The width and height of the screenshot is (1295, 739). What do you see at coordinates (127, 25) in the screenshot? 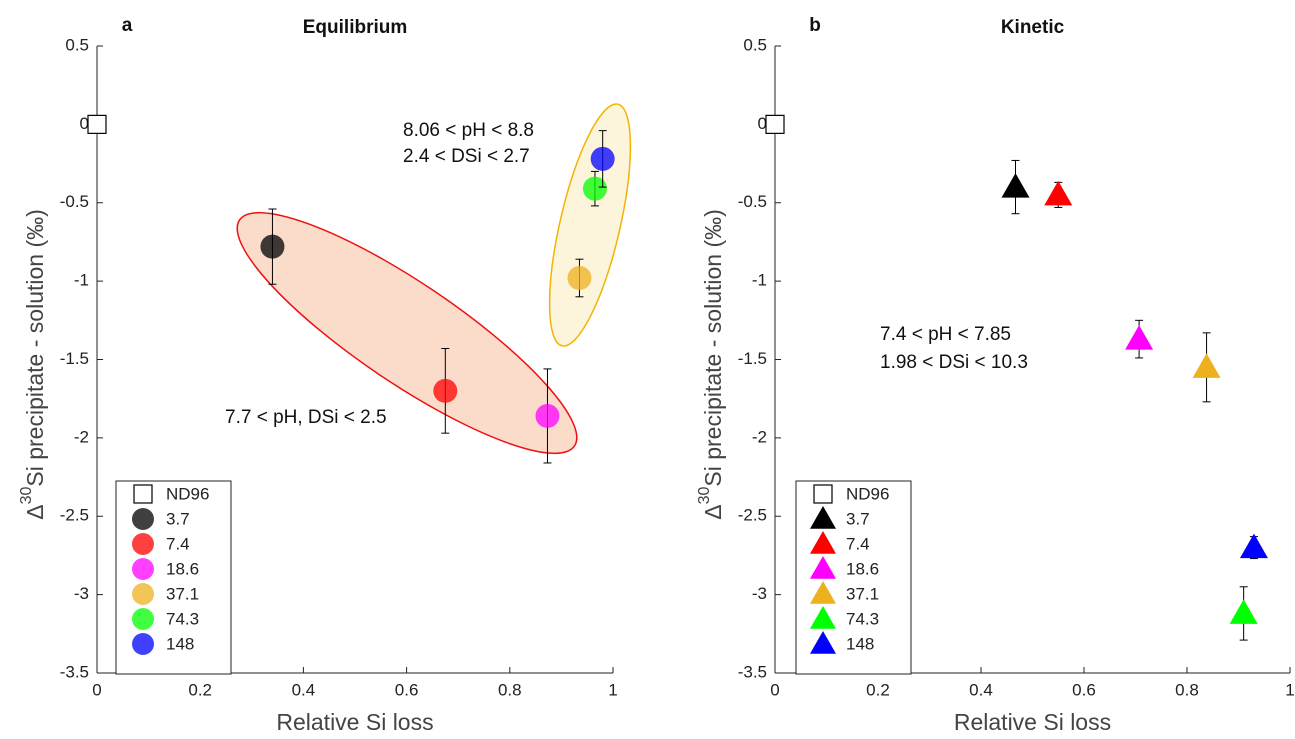
I see `panel-label: a` at bounding box center [127, 25].